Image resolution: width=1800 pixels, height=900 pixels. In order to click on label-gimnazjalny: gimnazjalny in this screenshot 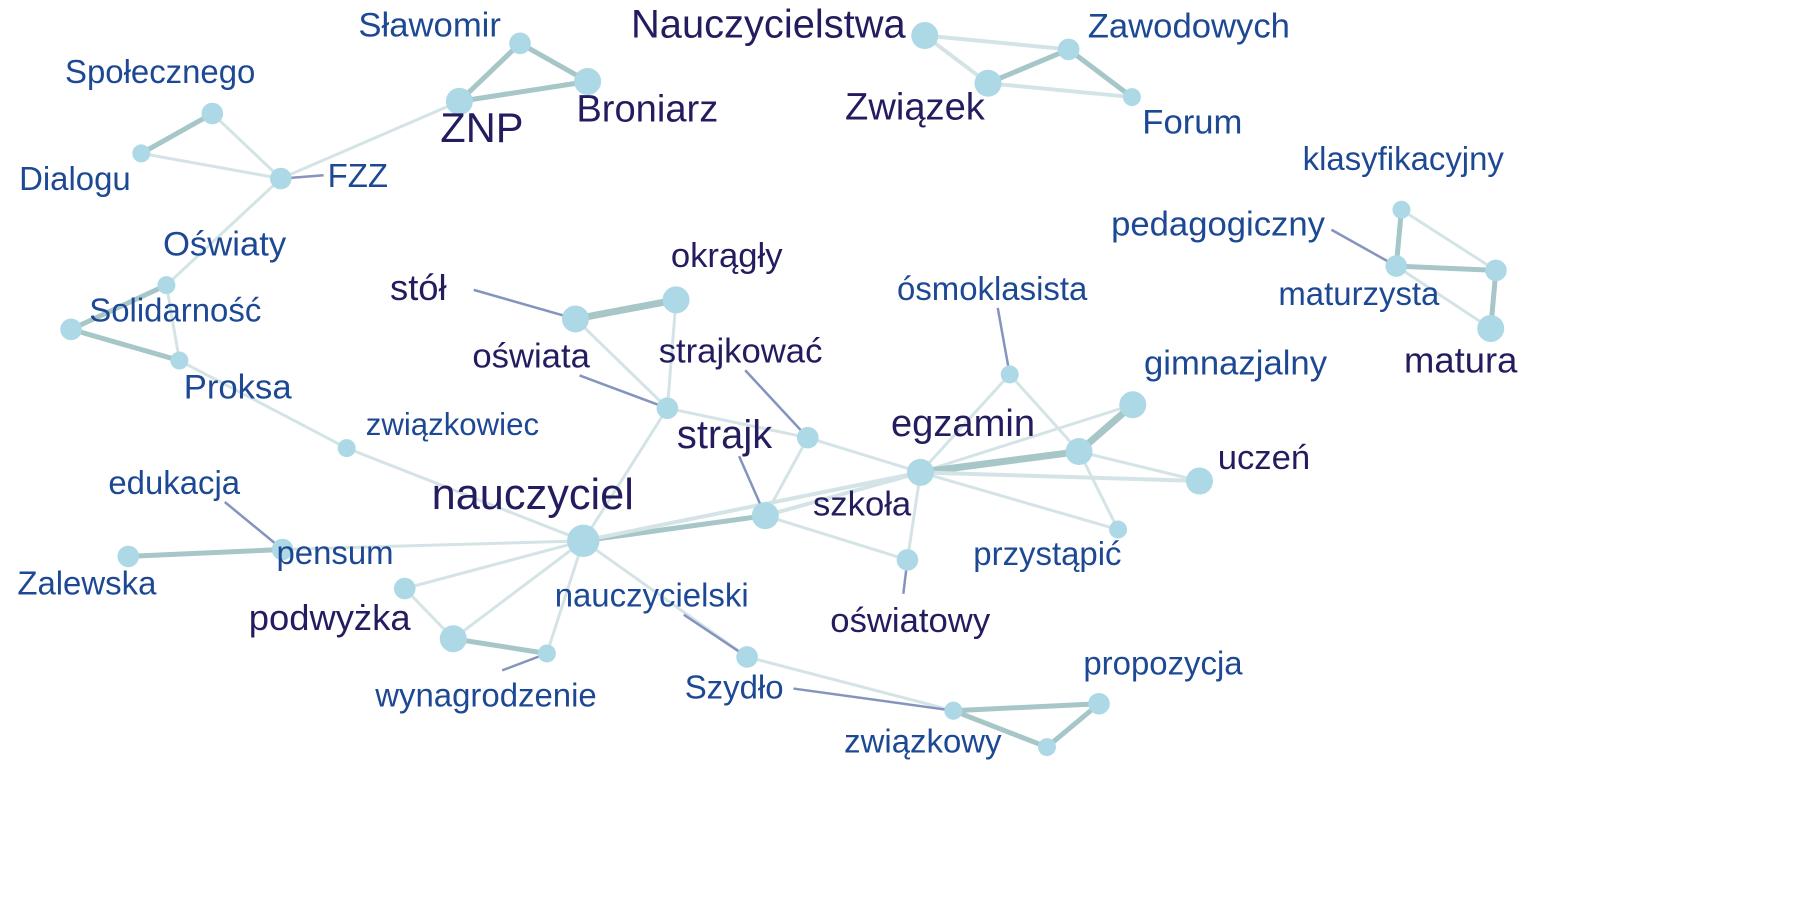, I will do `click(1236, 363)`.